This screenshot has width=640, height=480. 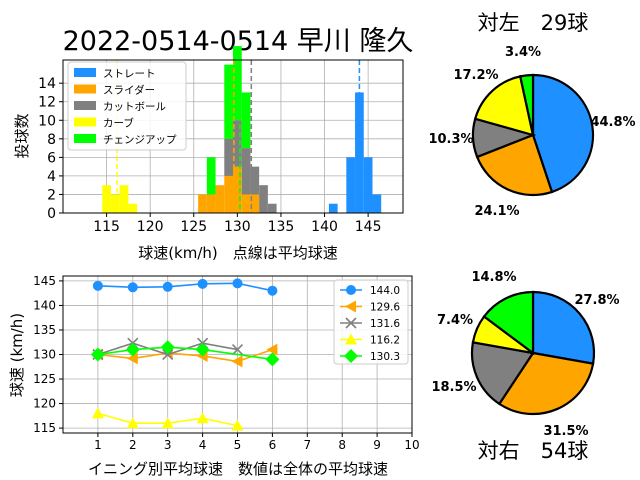 I want to click on line-xtick-label: 9, so click(x=377, y=445).